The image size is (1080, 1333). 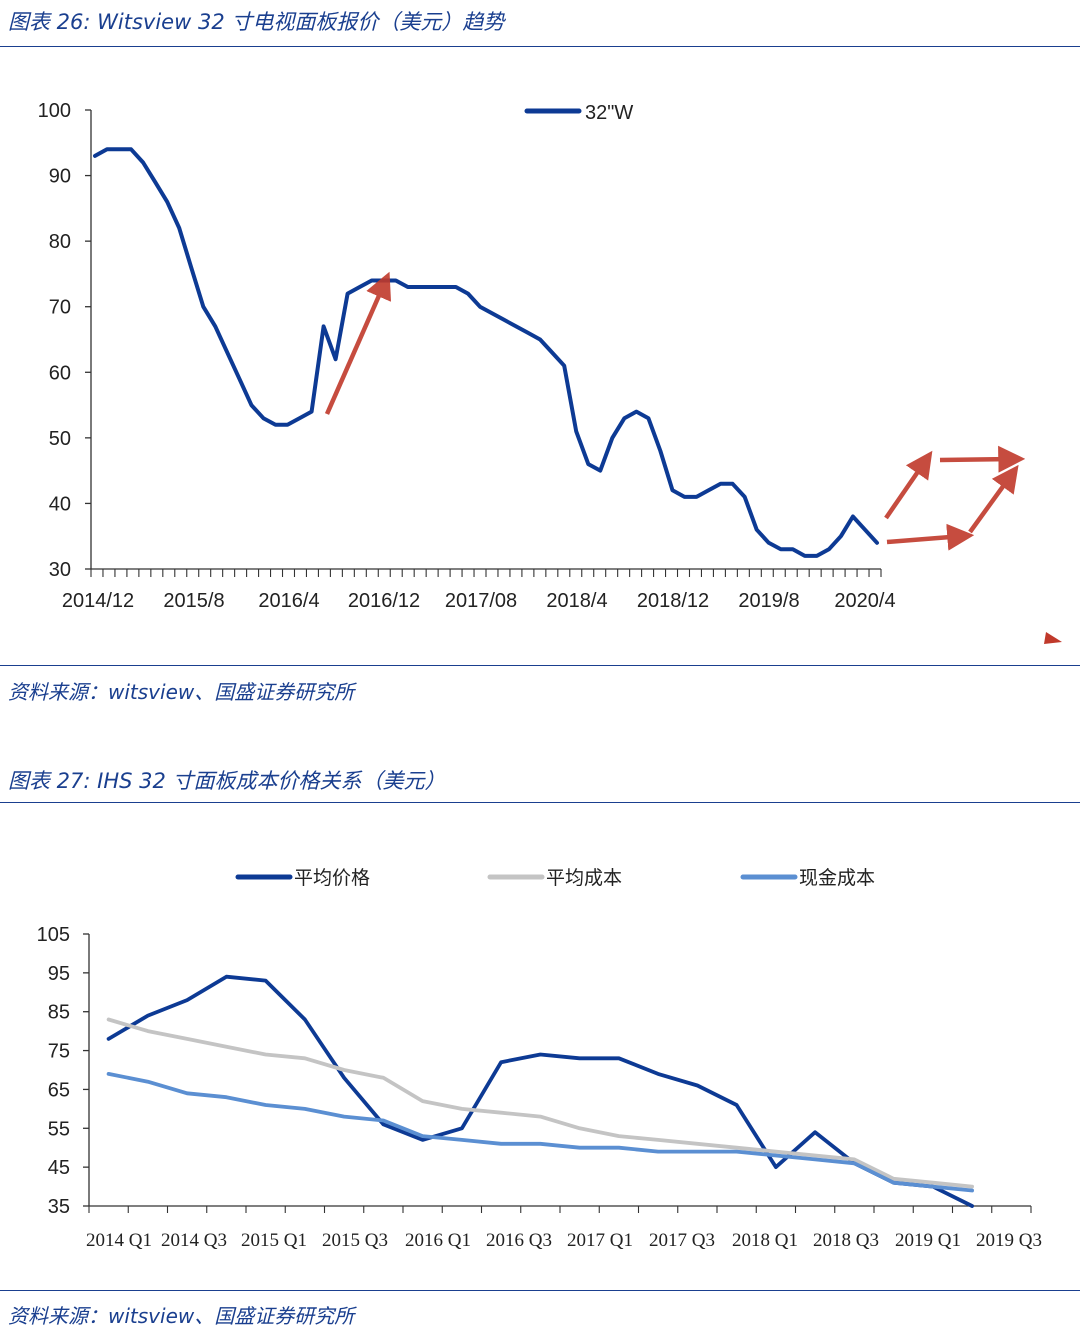 What do you see at coordinates (274, 1240) in the screenshot?
I see `x-tick-label: 2015 Q1` at bounding box center [274, 1240].